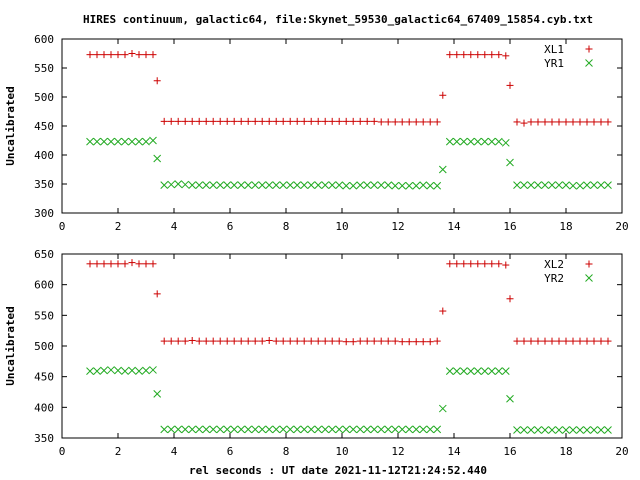 The image size is (640, 480). Describe the element at coordinates (44, 315) in the screenshot. I see `y-tick-label: 550` at that location.